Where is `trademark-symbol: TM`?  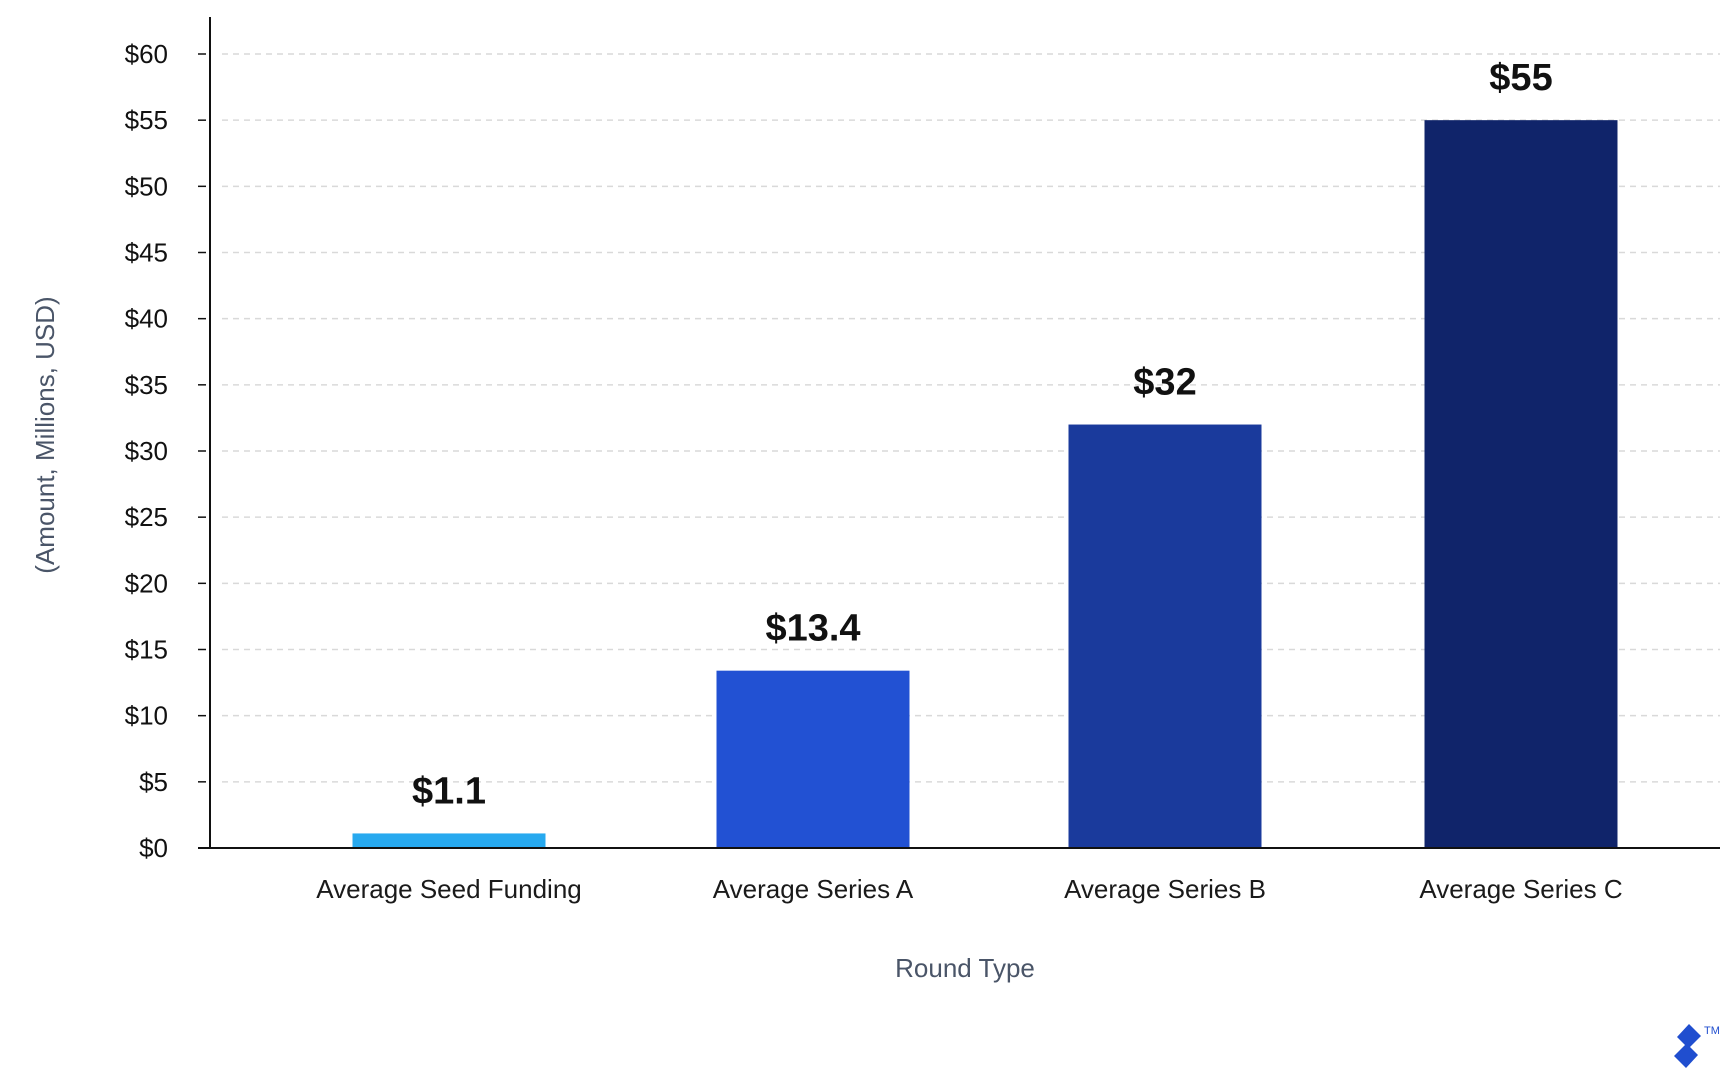
trademark-symbol: TM is located at coordinates (1712, 1031).